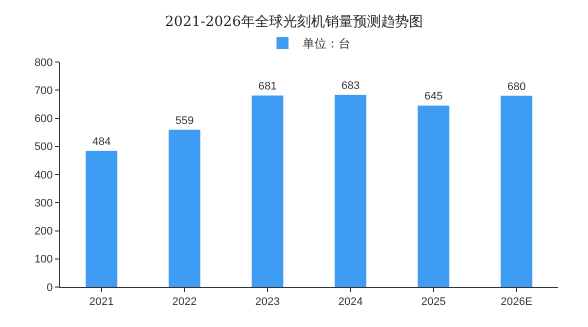  What do you see at coordinates (184, 302) in the screenshot?
I see `x-tick-label: 2022` at bounding box center [184, 302].